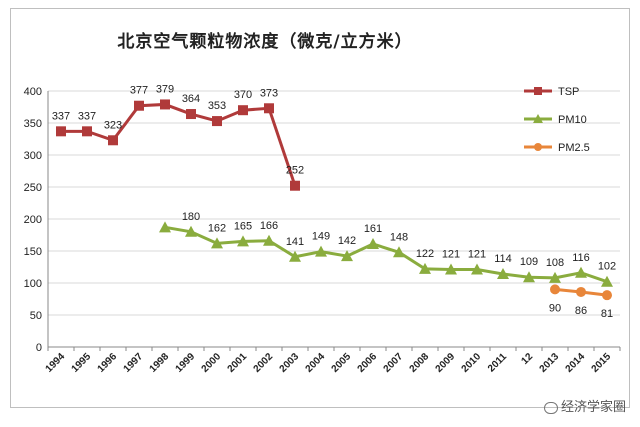  I want to click on data-label-pm10: 142, so click(347, 241).